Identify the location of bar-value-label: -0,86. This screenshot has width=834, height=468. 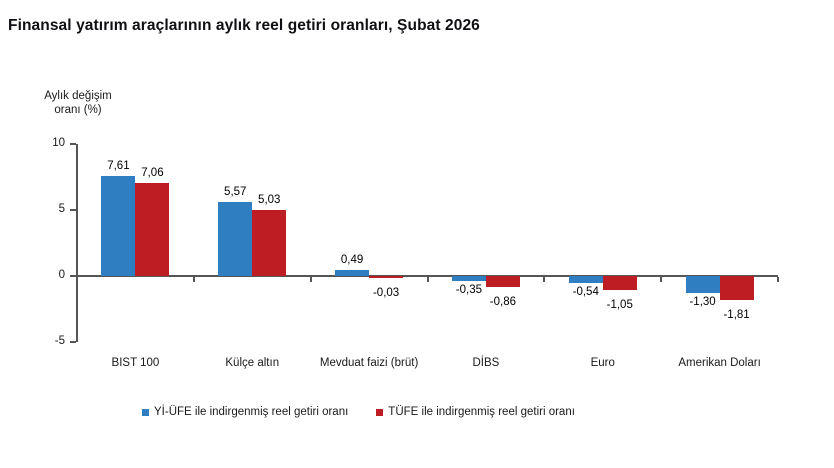
(503, 302).